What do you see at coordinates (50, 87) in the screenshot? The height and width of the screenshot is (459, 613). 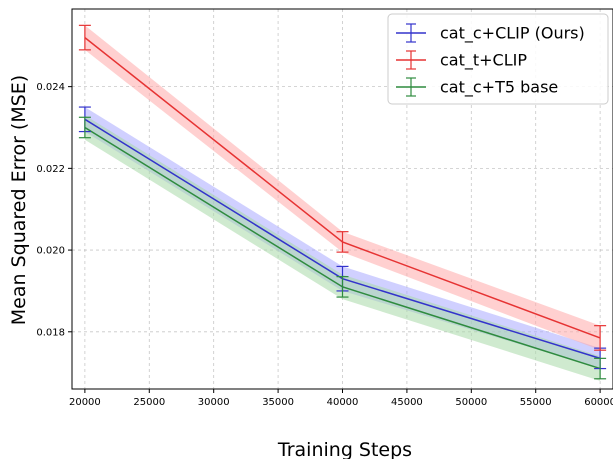 I see `y-tick-label: 0.024` at bounding box center [50, 87].